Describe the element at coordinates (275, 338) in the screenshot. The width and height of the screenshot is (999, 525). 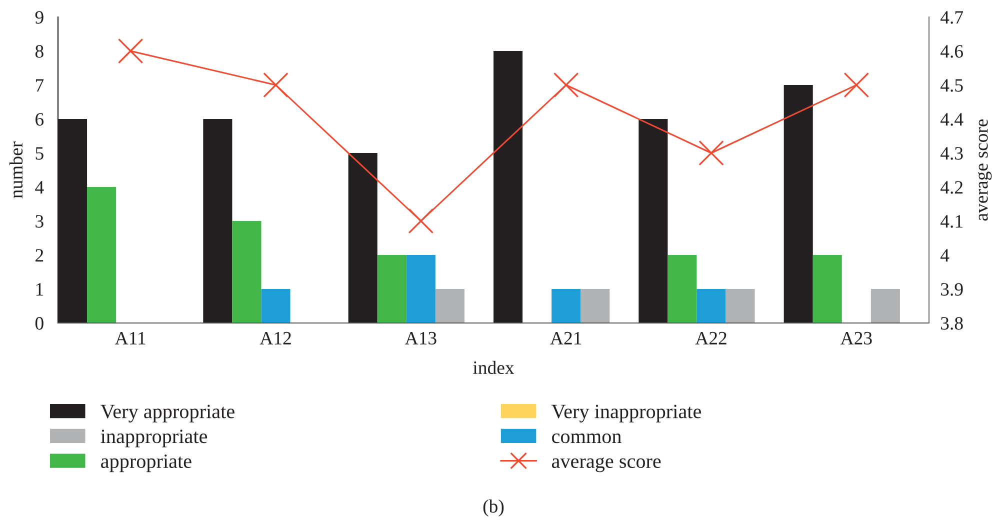
I see `x-tick-label: A12` at that location.